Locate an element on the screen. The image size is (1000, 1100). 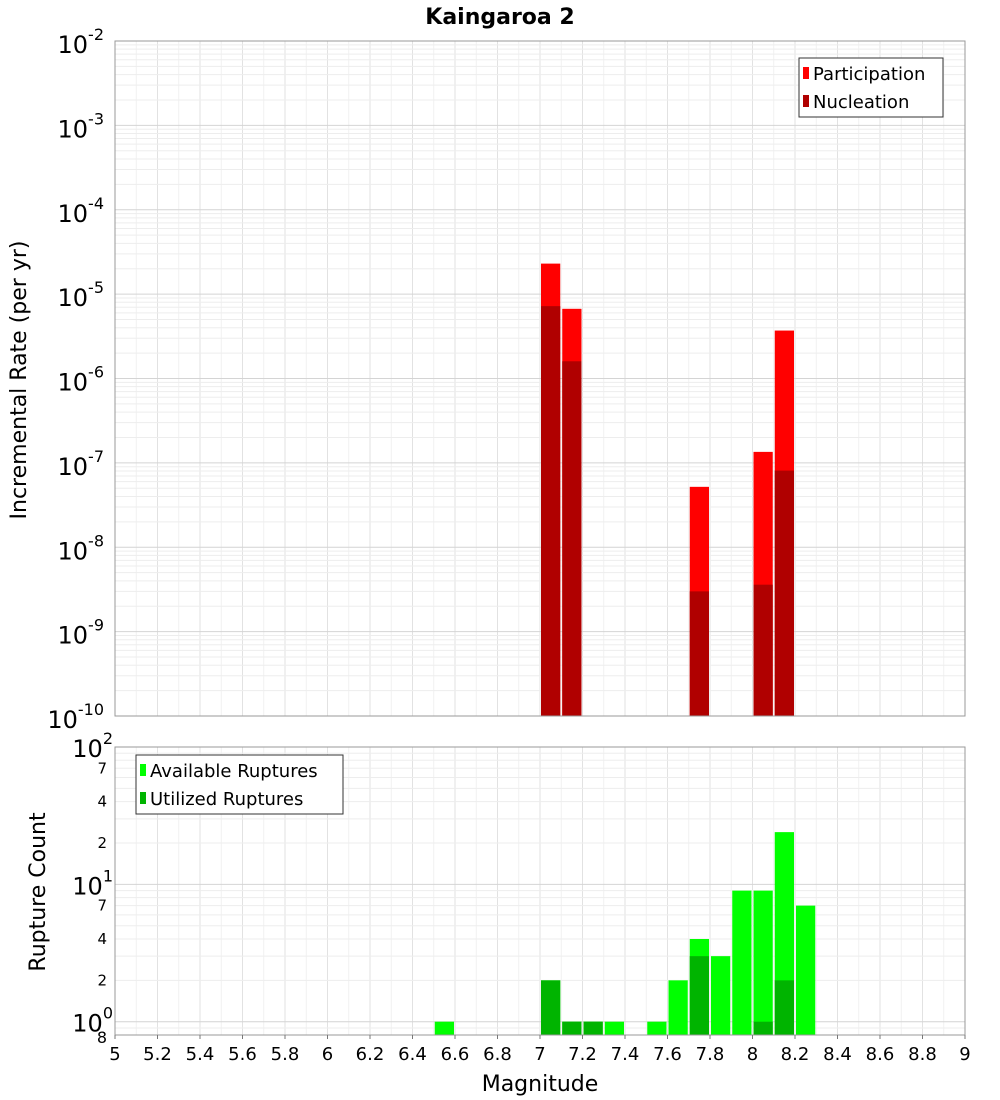
available-legend-label: Available Ruptures is located at coordinates (234, 771).